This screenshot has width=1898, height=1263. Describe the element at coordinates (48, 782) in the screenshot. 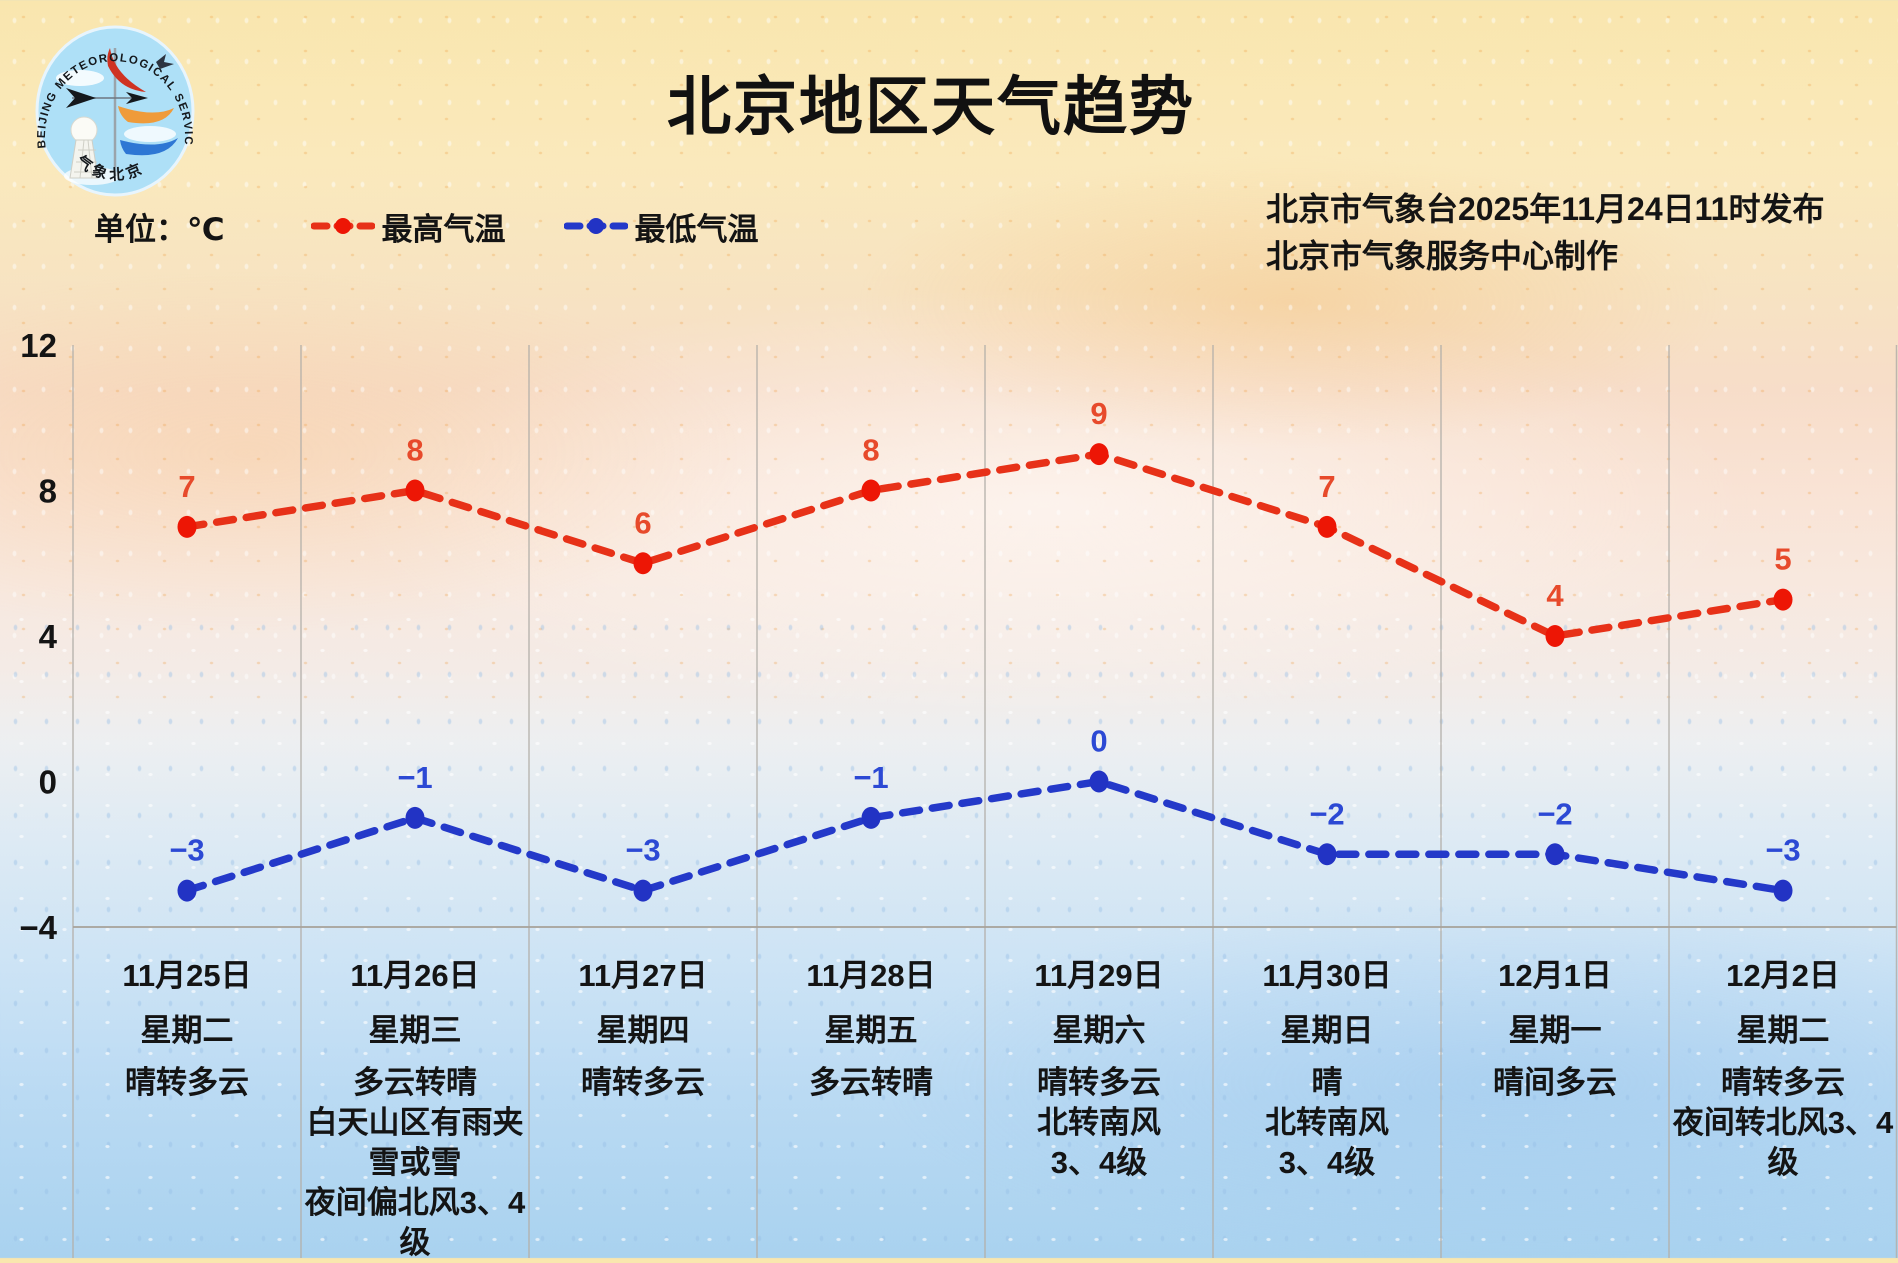

I see `y-axis-tick-label: 0` at that location.